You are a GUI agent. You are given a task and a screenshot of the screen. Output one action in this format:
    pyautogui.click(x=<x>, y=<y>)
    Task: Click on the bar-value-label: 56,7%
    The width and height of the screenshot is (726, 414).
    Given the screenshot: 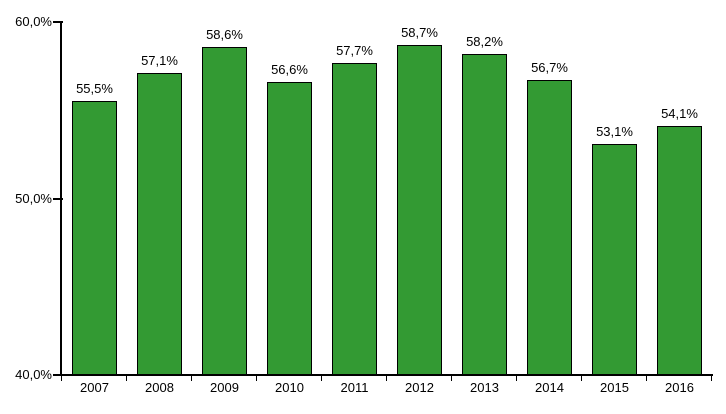 What is the action you would take?
    pyautogui.click(x=549, y=67)
    